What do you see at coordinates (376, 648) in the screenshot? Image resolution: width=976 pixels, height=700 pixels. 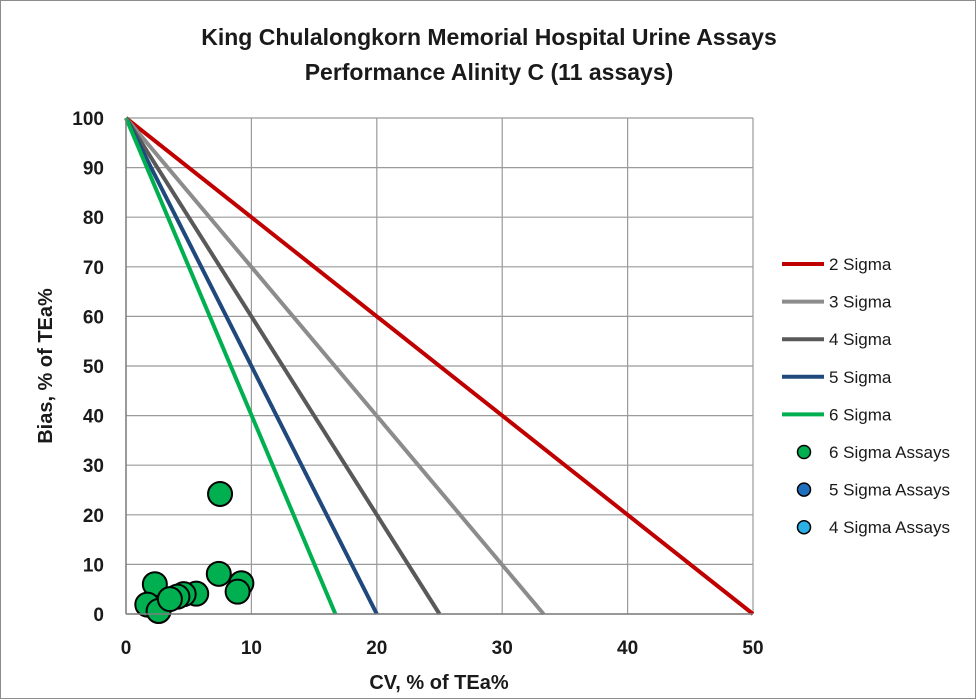 I see `x-tick-label: 20` at bounding box center [376, 648].